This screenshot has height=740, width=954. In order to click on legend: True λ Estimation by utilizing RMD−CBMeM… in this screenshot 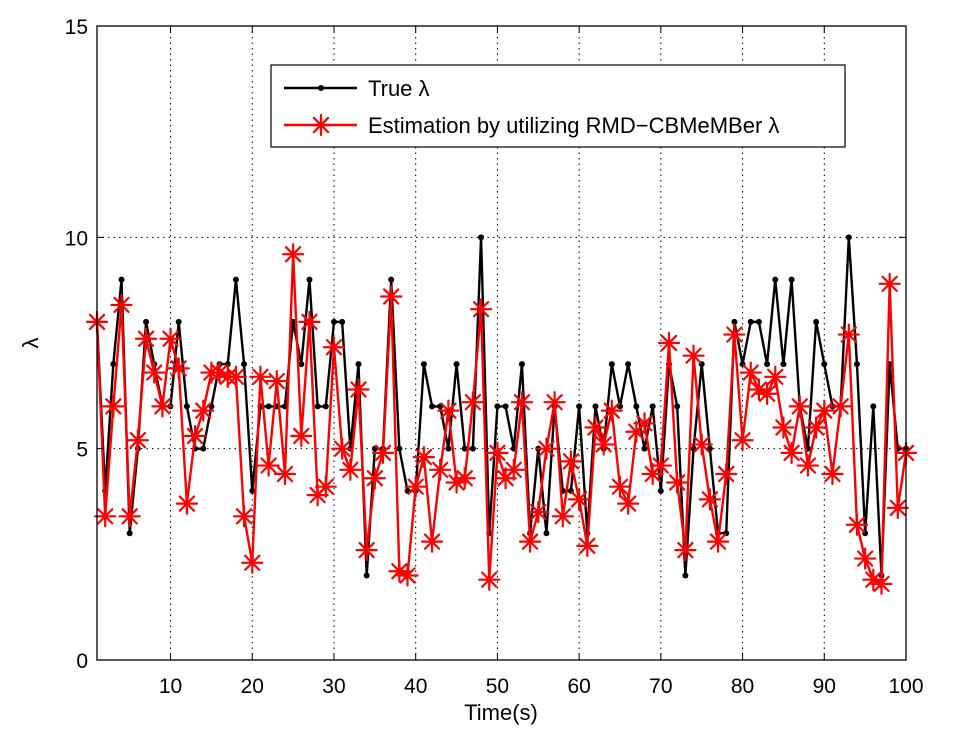, I will do `click(558, 106)`.